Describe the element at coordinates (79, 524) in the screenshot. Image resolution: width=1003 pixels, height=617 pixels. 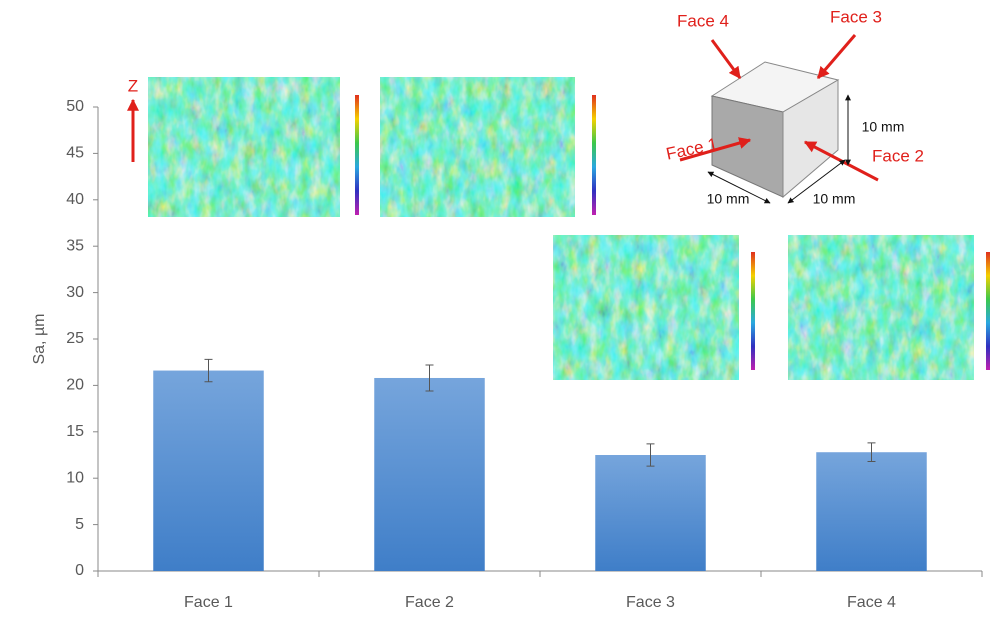
I see `y-tick-label: 5` at that location.